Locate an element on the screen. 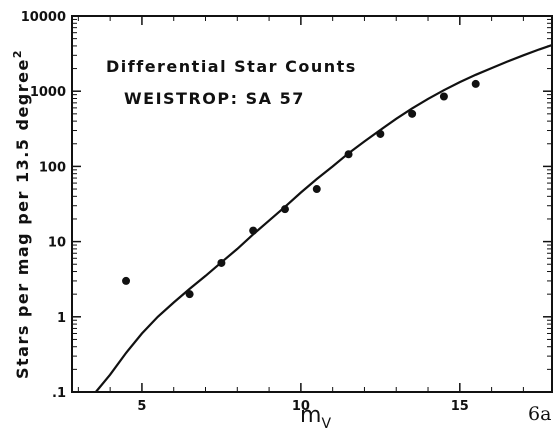 This screenshot has width=560, height=436. y-axis-label-group: Stars per mag per 13.5 degree2 is located at coordinates (21, 214).